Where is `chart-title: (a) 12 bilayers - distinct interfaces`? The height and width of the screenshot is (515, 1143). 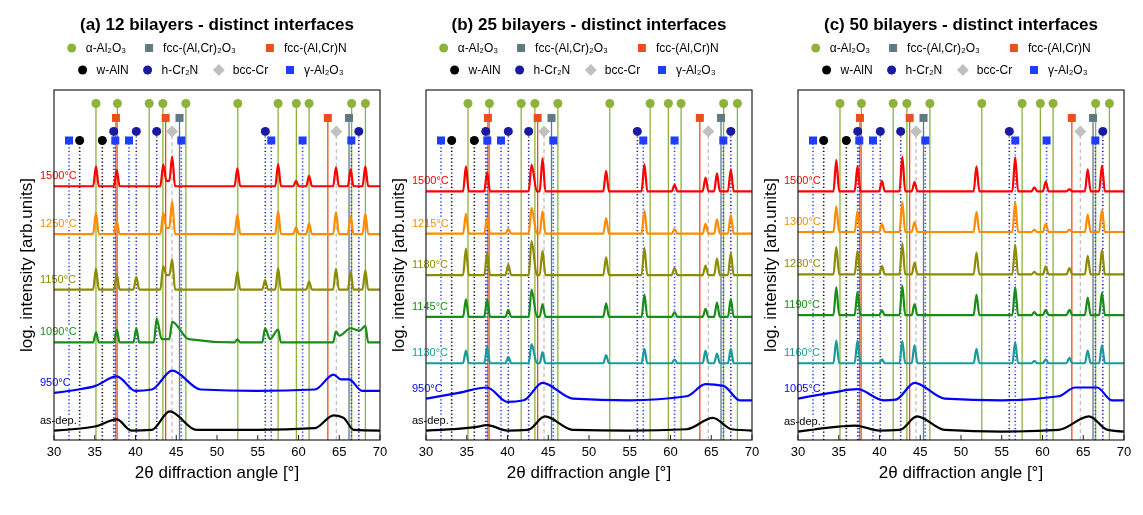
chart-title: (a) 12 bilayers - distinct interfaces is located at coordinates (217, 24).